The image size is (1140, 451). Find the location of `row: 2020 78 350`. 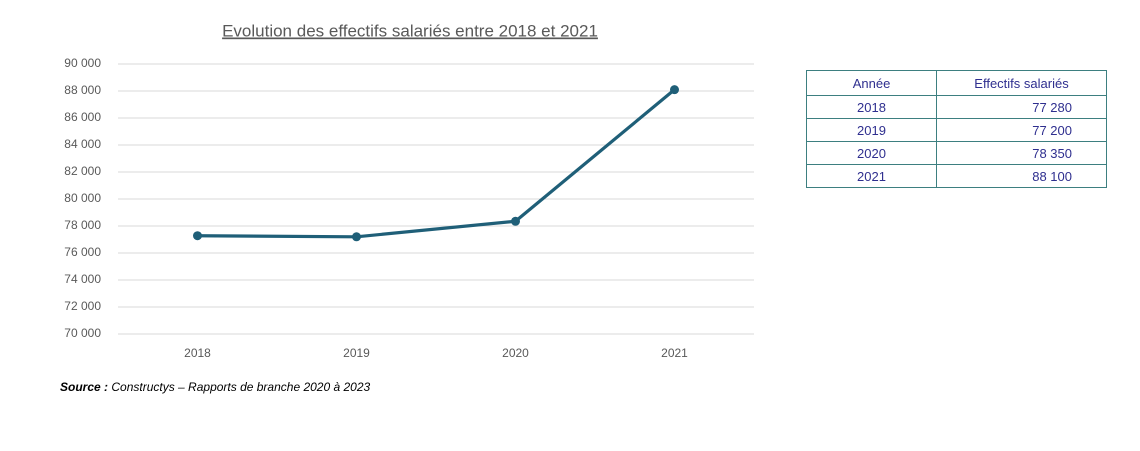

row: 2020 78 350 is located at coordinates (956, 153).